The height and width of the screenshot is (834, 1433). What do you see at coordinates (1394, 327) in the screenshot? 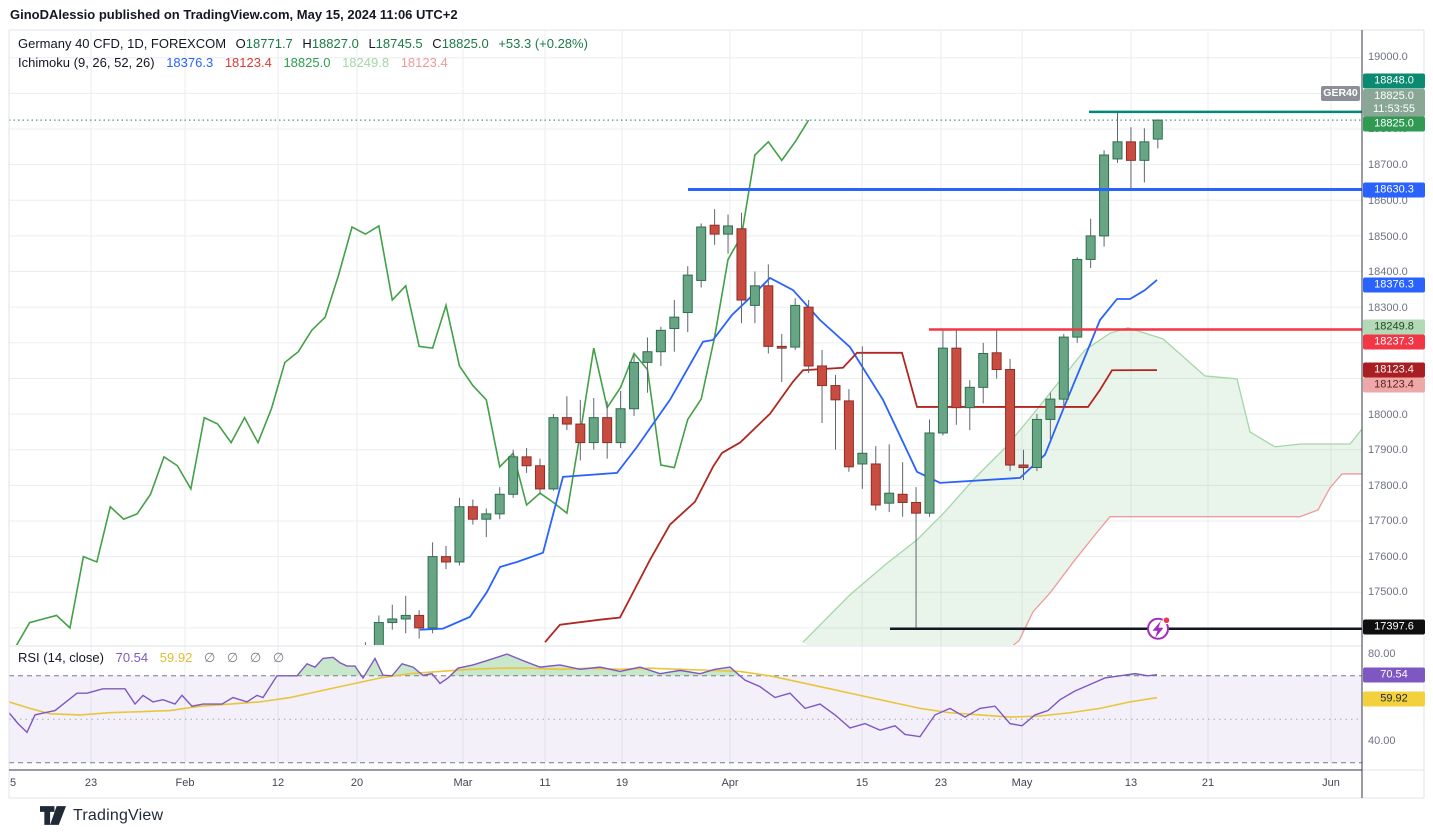
I see `price-axis-badge: 18249.8` at bounding box center [1394, 327].